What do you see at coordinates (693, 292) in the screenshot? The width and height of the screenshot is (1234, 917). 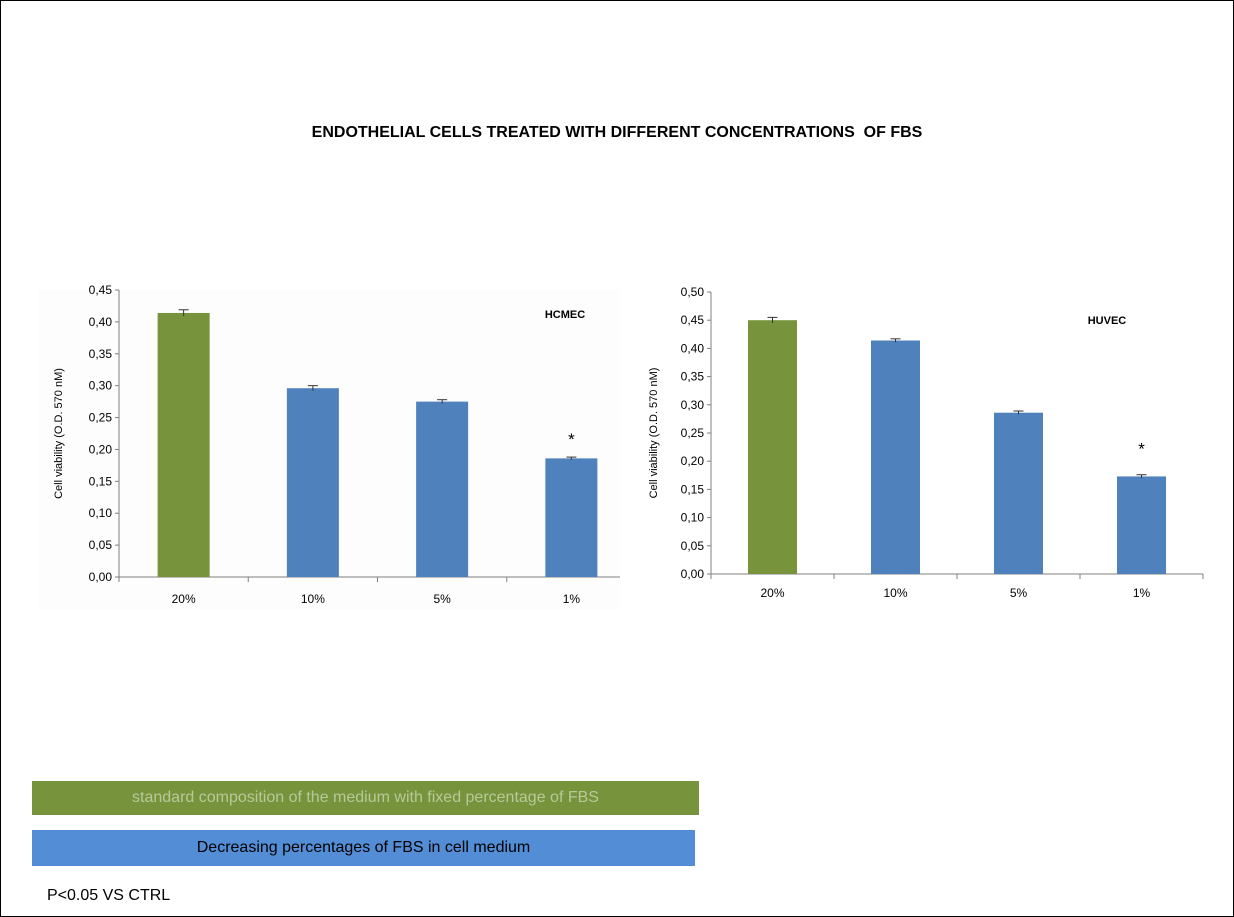 I see `y-tick-label: 0,50` at bounding box center [693, 292].